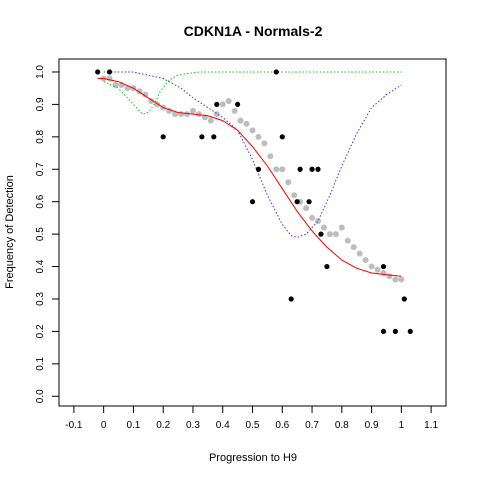  I want to click on x-tick-label: 0.4, so click(223, 425).